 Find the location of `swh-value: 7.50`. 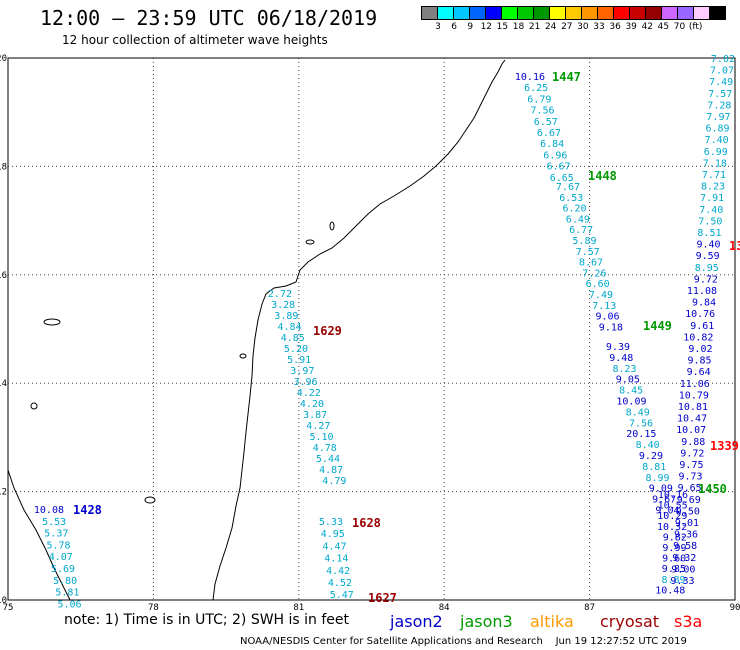

swh-value: 7.50 is located at coordinates (710, 221).